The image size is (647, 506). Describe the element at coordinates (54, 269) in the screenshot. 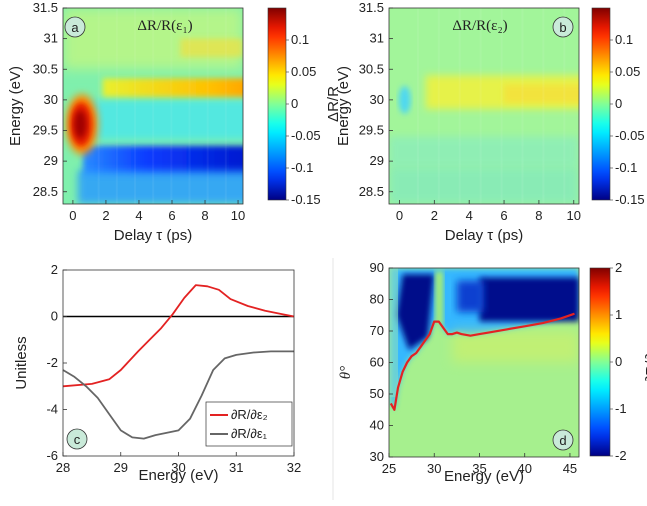

I see `y-tick-label: 2` at that location.